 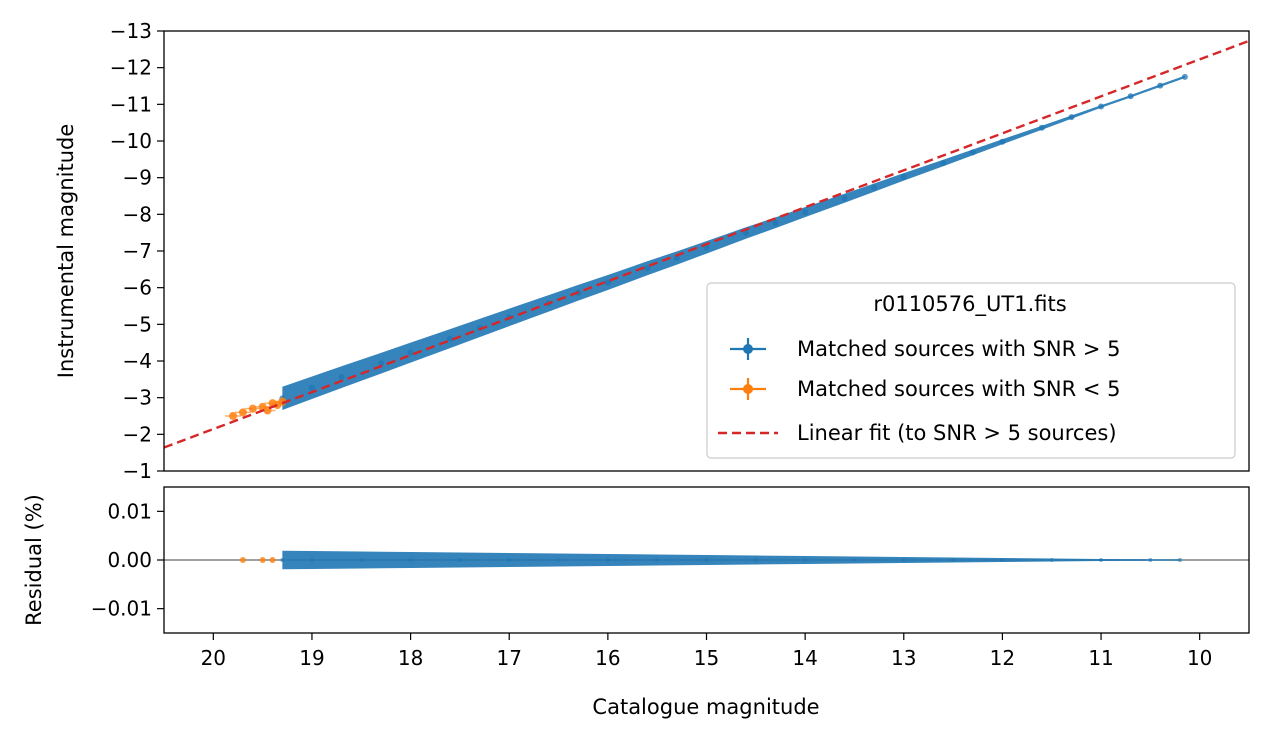 What do you see at coordinates (705, 707) in the screenshot?
I see `x-axis-label: Catalogue magnitude` at bounding box center [705, 707].